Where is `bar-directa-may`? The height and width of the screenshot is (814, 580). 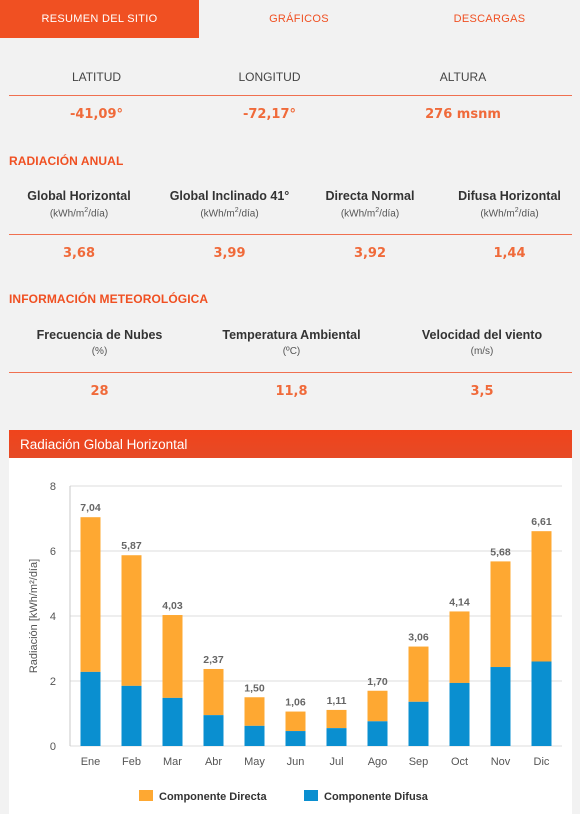 bar-directa-may is located at coordinates (254, 711).